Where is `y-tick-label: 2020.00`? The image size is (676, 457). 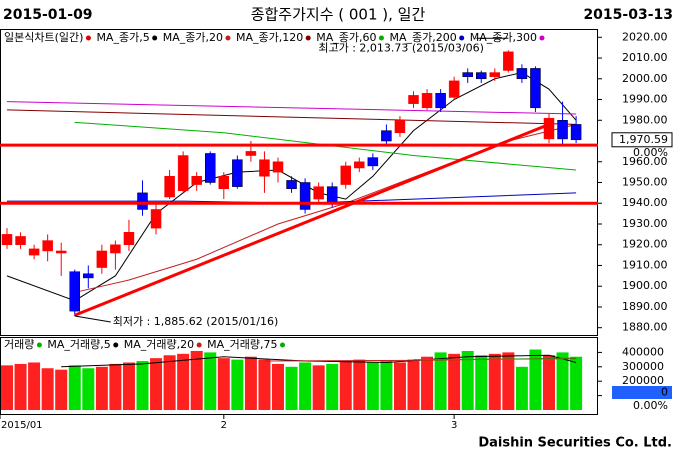 y-tick-label: 2020.00 is located at coordinates (645, 36).